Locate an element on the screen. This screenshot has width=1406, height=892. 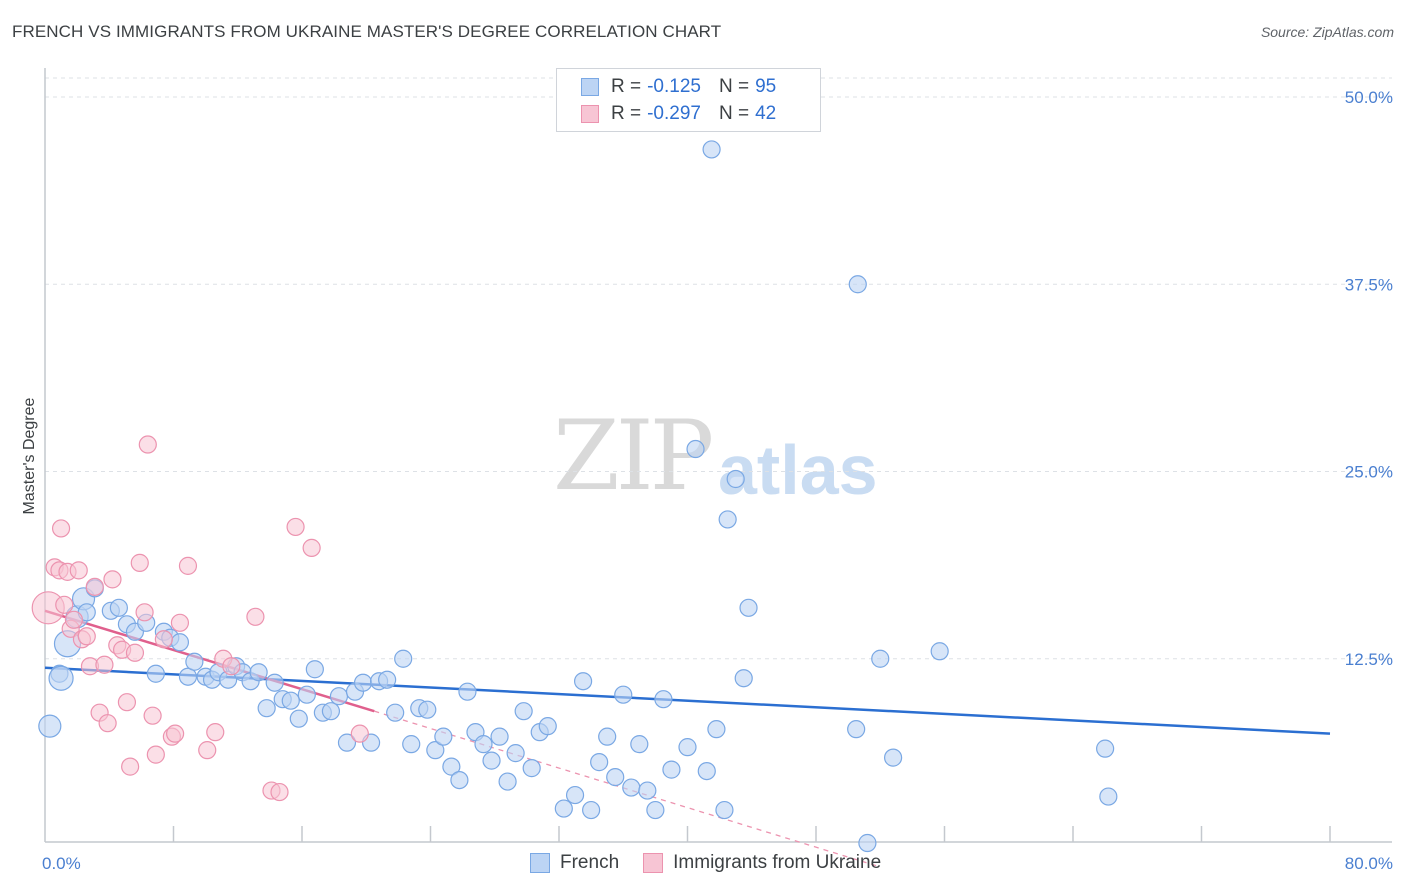
watermark-zip: ZIP is located at coordinates (633, 456).